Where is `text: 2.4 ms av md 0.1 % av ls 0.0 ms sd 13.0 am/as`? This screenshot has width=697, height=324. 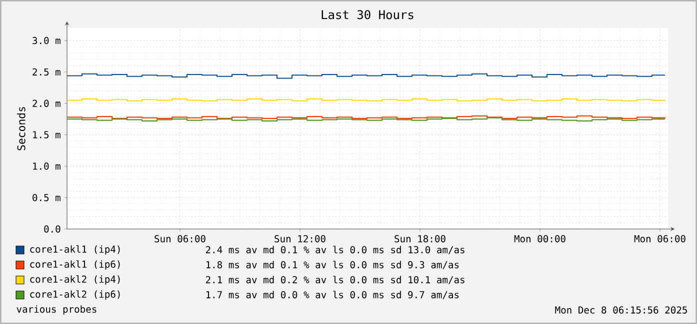
text: 2.4 ms av md 0.1 % av ls 0.0 ms sd 13.0 am/as is located at coordinates (335, 250).